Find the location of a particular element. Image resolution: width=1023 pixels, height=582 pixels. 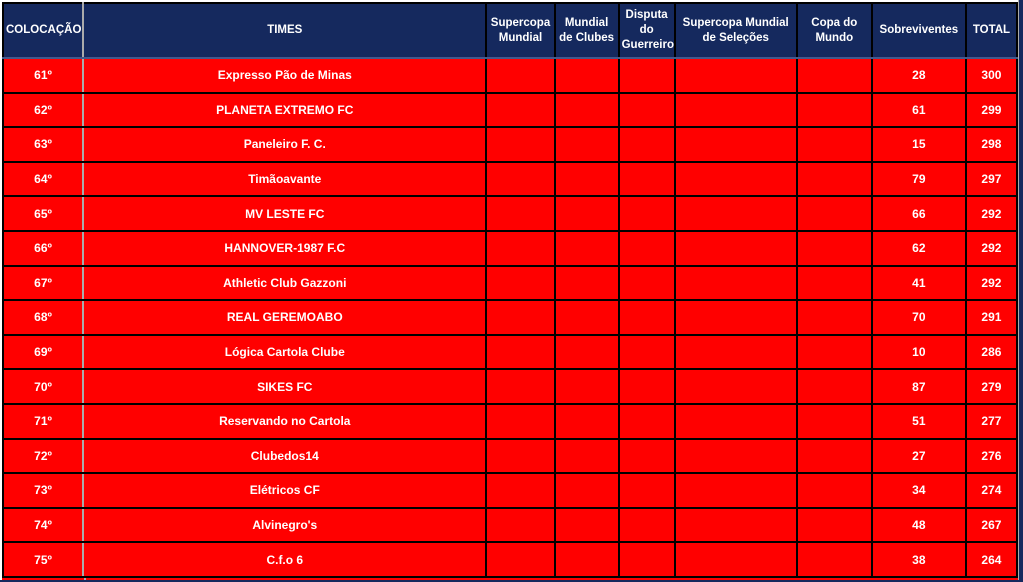

cell-time: Expresso Pão de Minas is located at coordinates (285, 75).